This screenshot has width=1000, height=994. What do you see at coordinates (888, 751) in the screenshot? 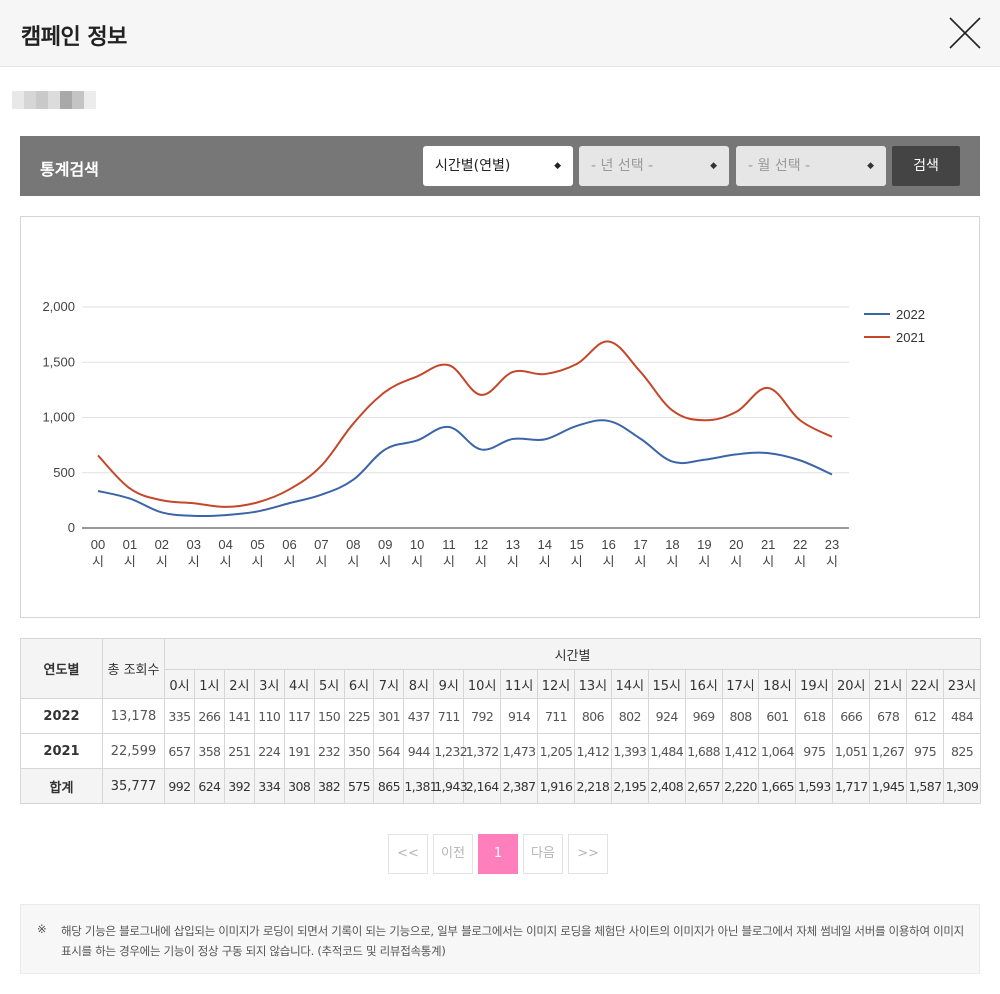
I see `row-hour-value: 1,267` at bounding box center [888, 751].